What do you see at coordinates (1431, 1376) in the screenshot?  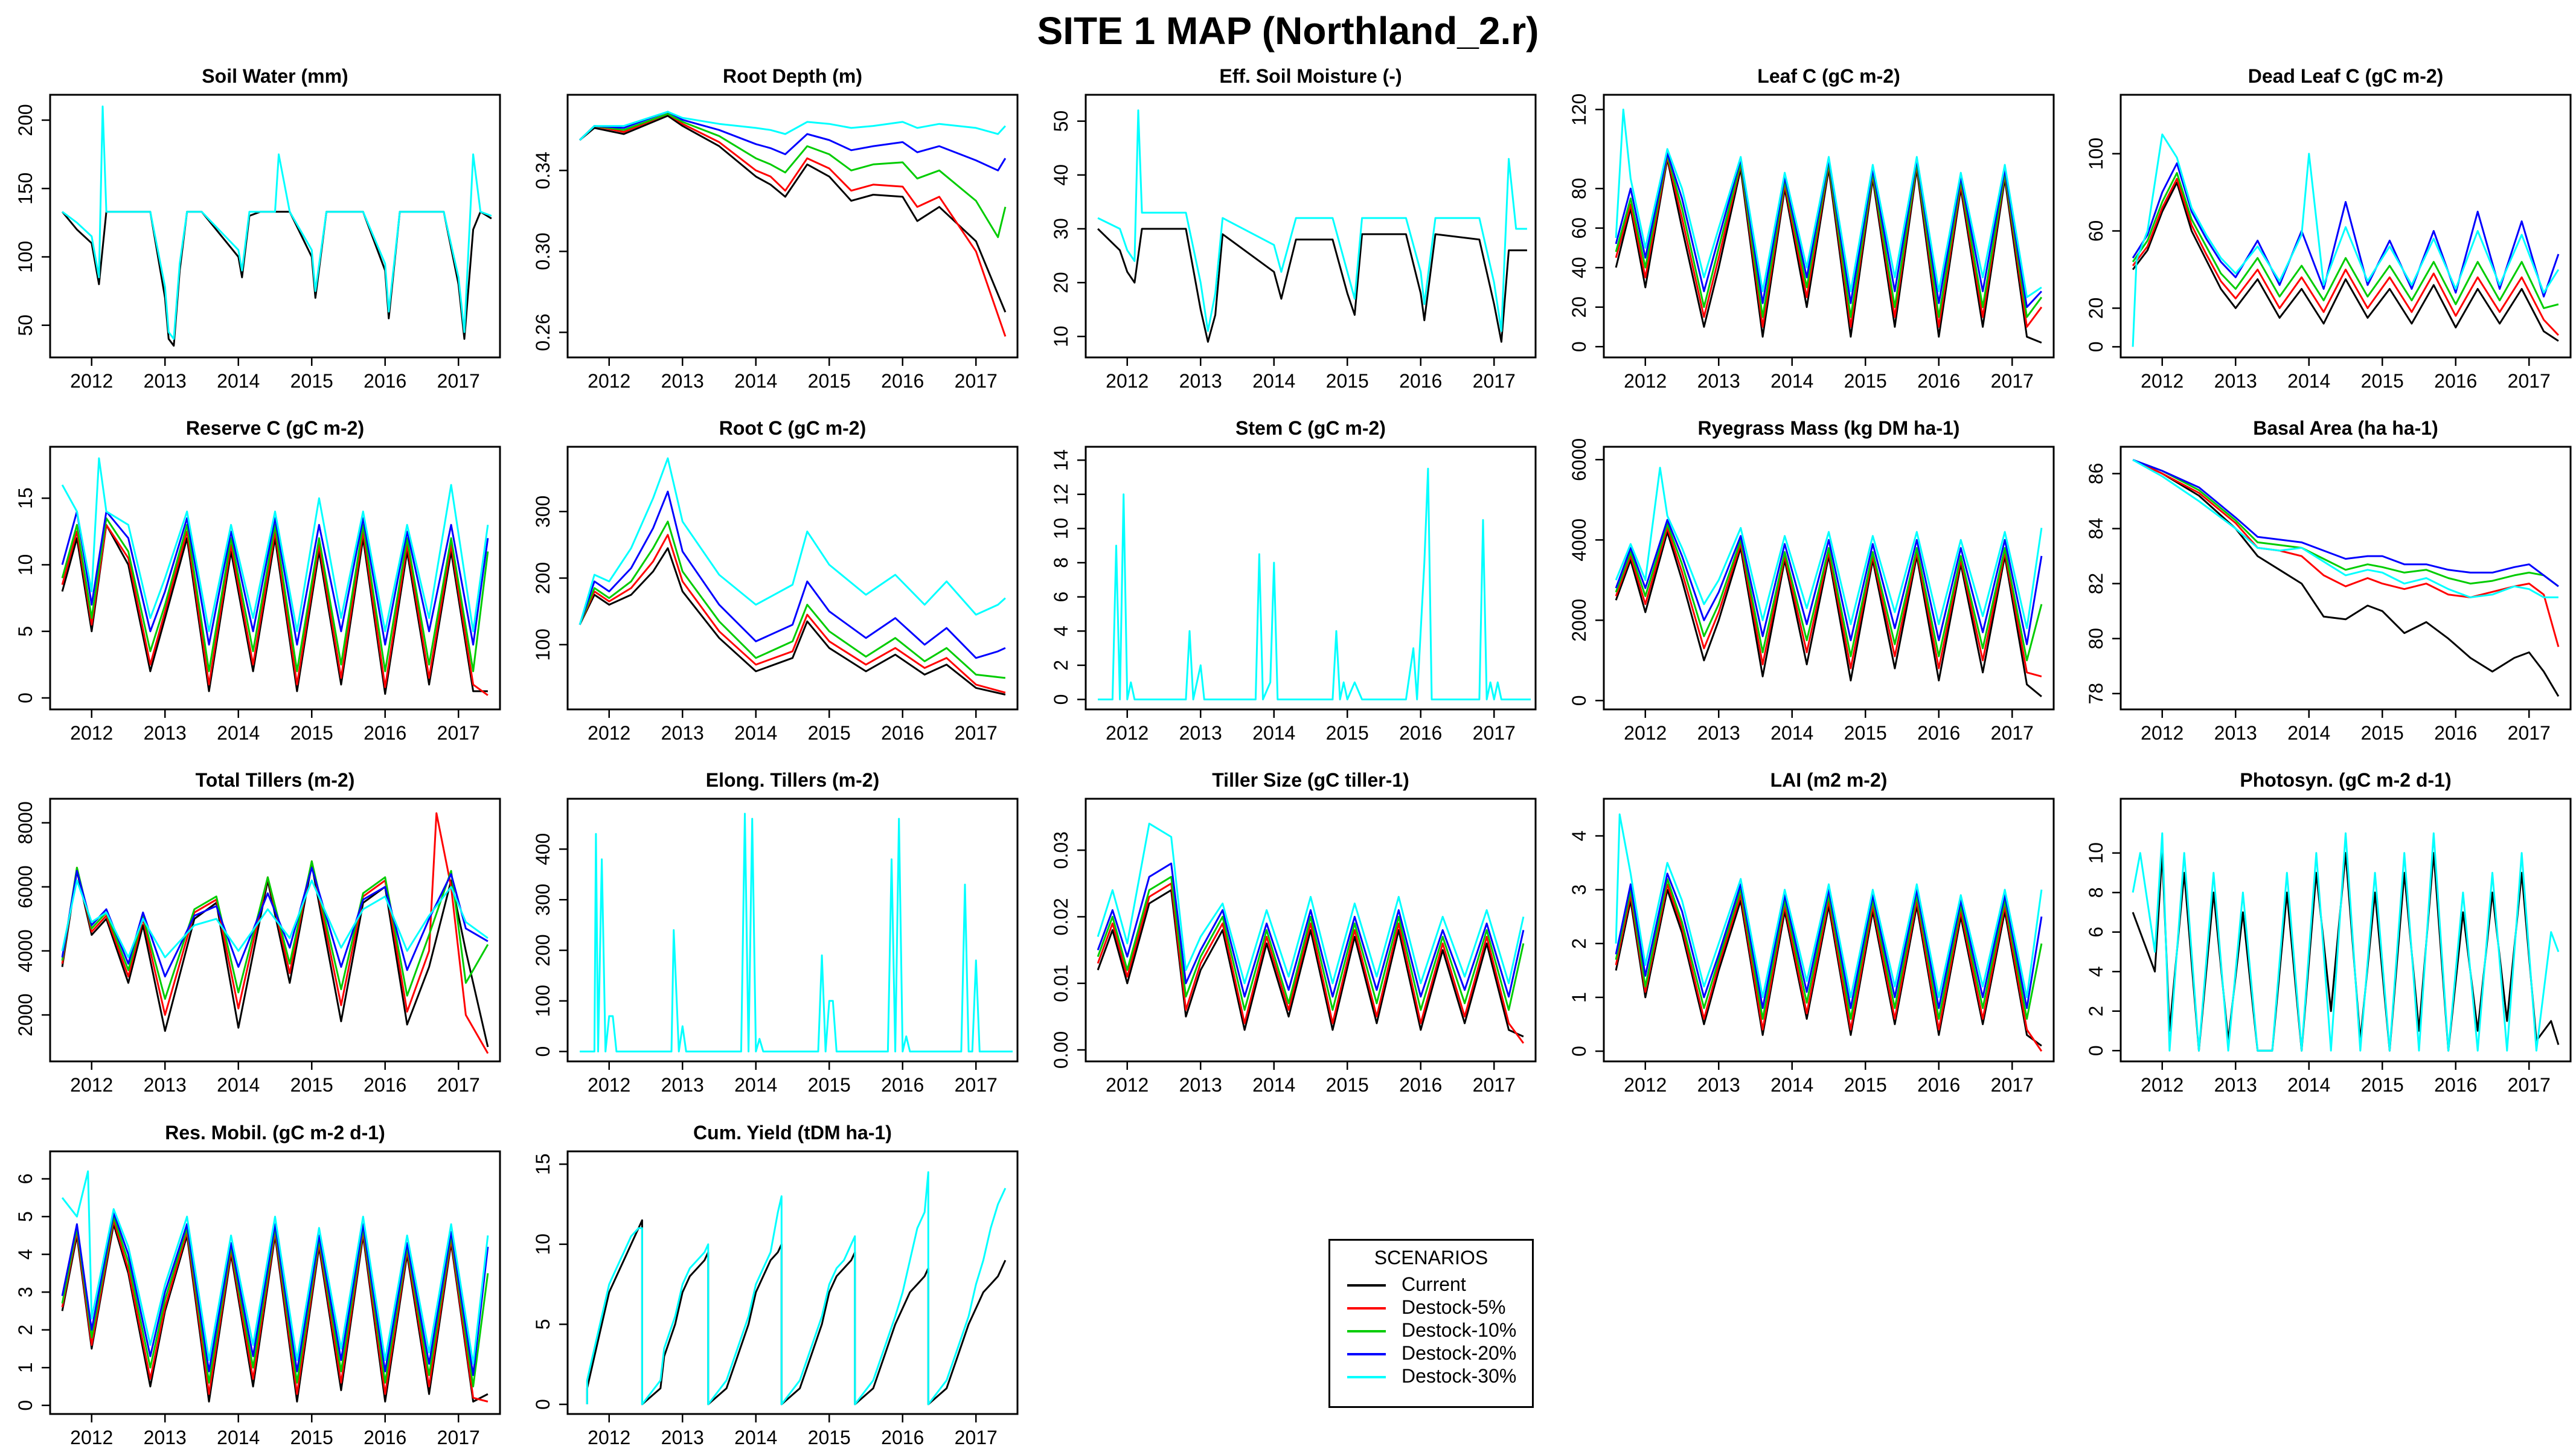 I see `legend-item-destock-30: Destock-30%` at bounding box center [1431, 1376].